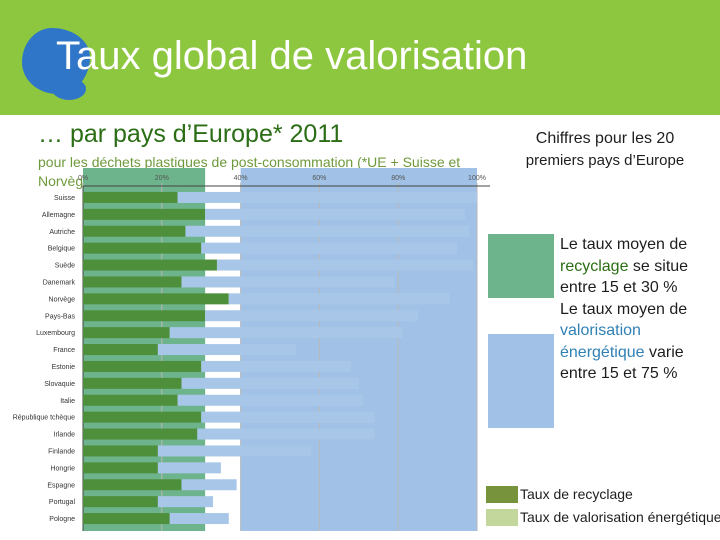  What do you see at coordinates (64, 350) in the screenshot?
I see `category-label: France` at bounding box center [64, 350].